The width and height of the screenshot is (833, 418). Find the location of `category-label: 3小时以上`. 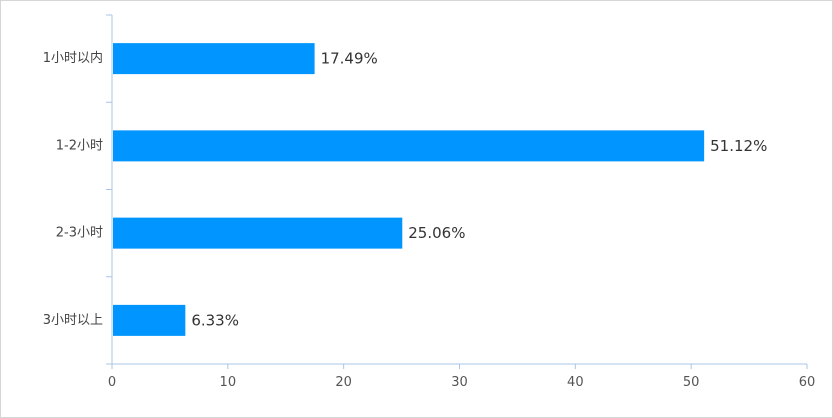

category-label: 3小时以上 is located at coordinates (73, 320).